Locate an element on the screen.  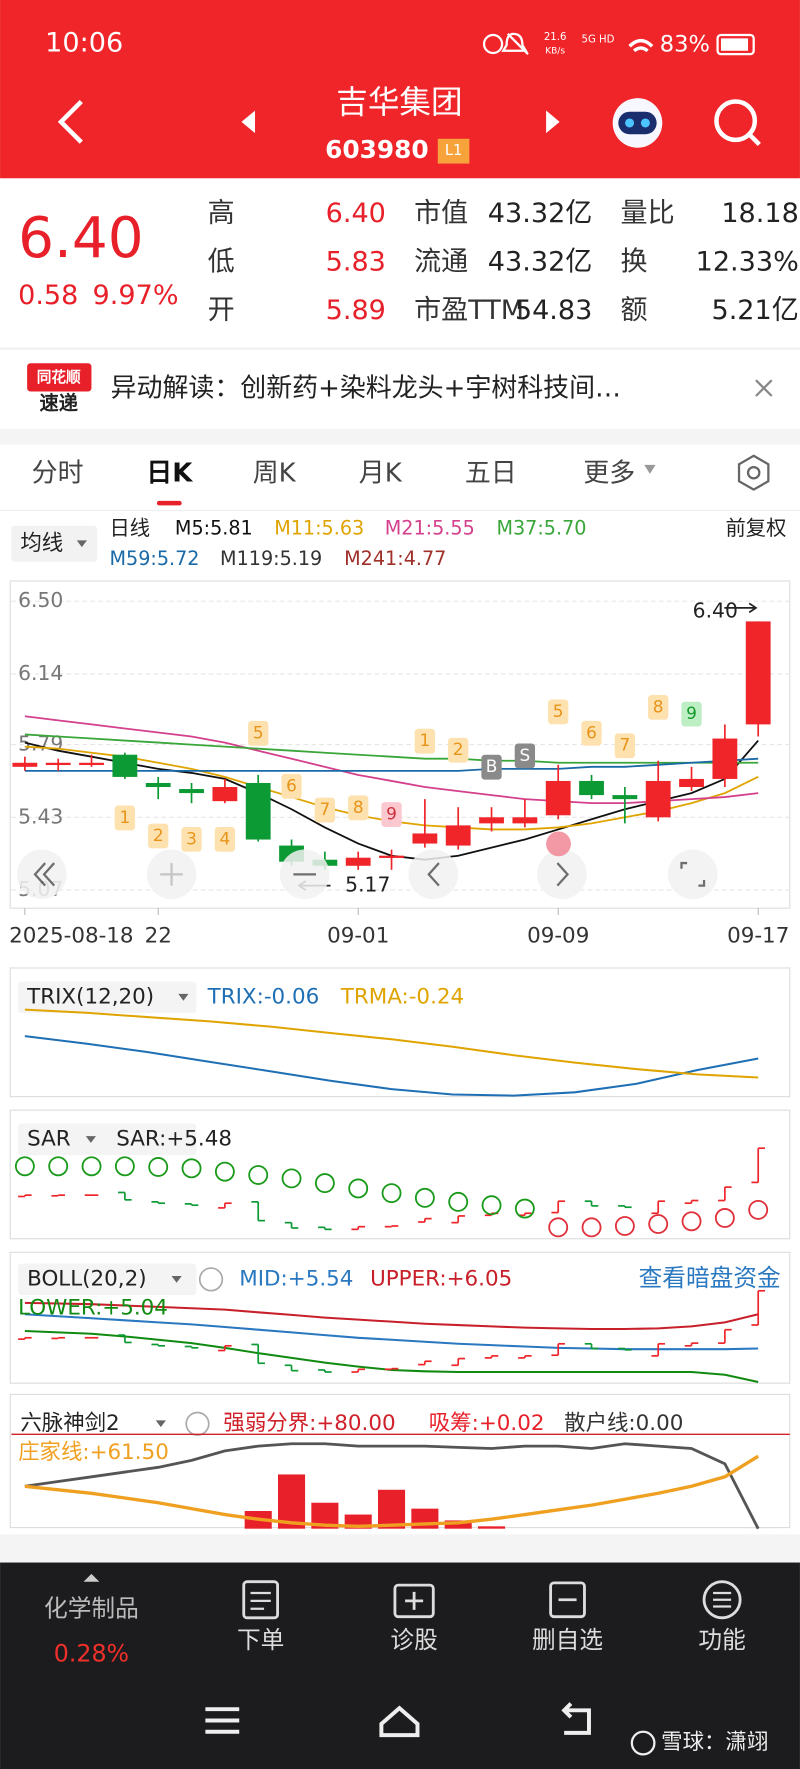
legend-entry: UPPER:+6.05 is located at coordinates (441, 1278).